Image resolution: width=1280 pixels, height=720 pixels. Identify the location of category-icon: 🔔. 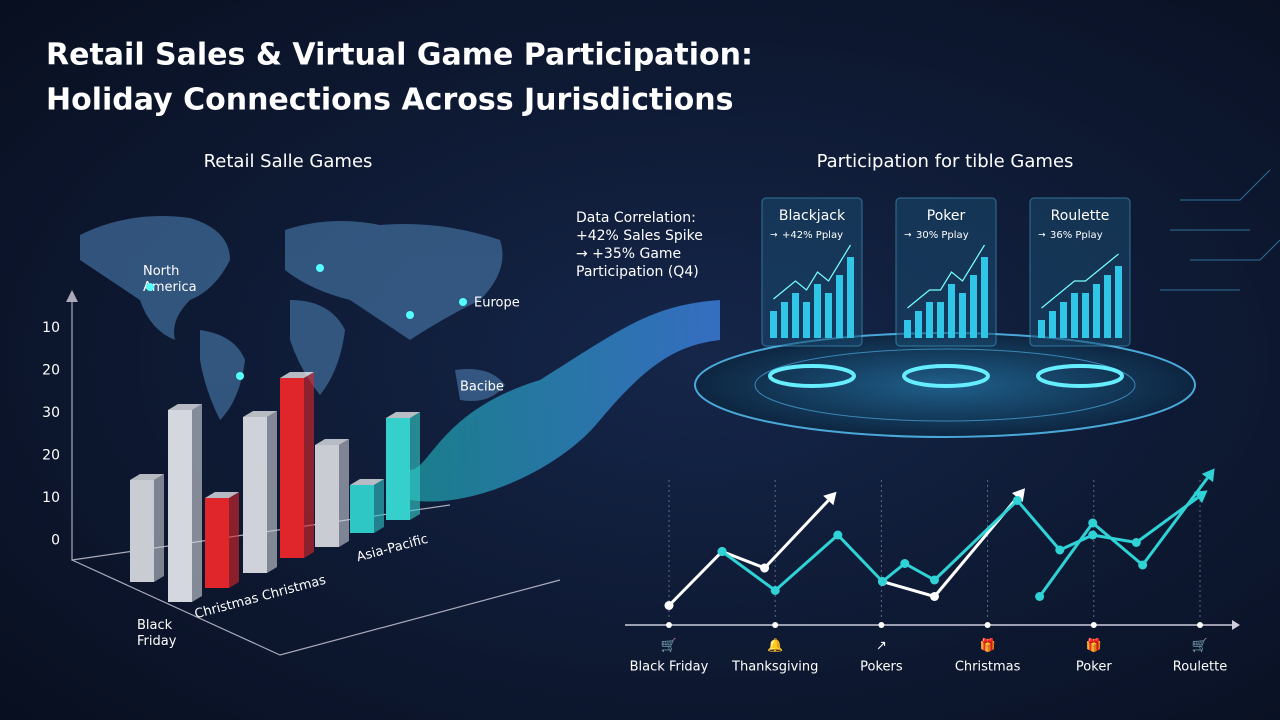
(775, 646).